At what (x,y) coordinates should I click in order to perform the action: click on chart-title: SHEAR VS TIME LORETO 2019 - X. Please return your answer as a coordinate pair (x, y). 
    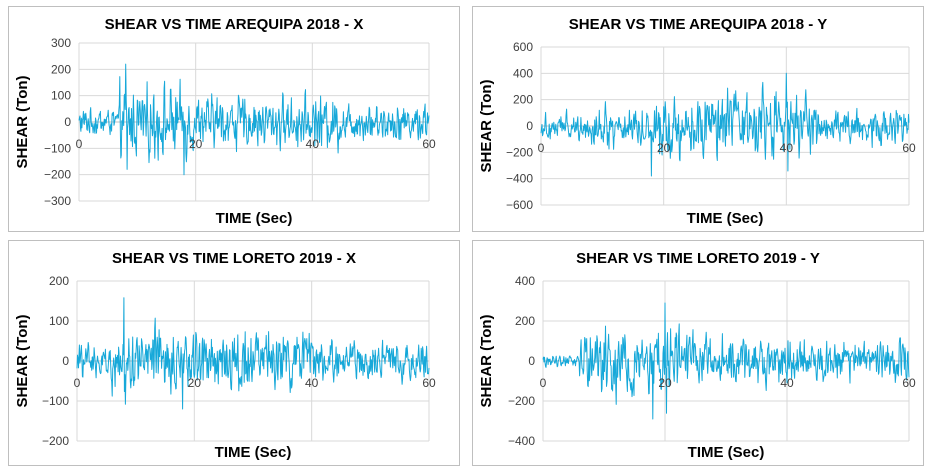
    Looking at the image, I should click on (234, 258).